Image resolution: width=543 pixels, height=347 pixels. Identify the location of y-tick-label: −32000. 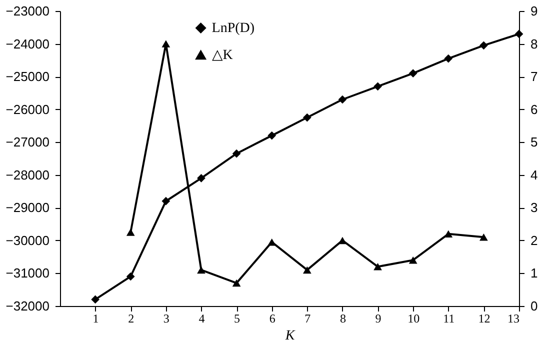
(28, 306).